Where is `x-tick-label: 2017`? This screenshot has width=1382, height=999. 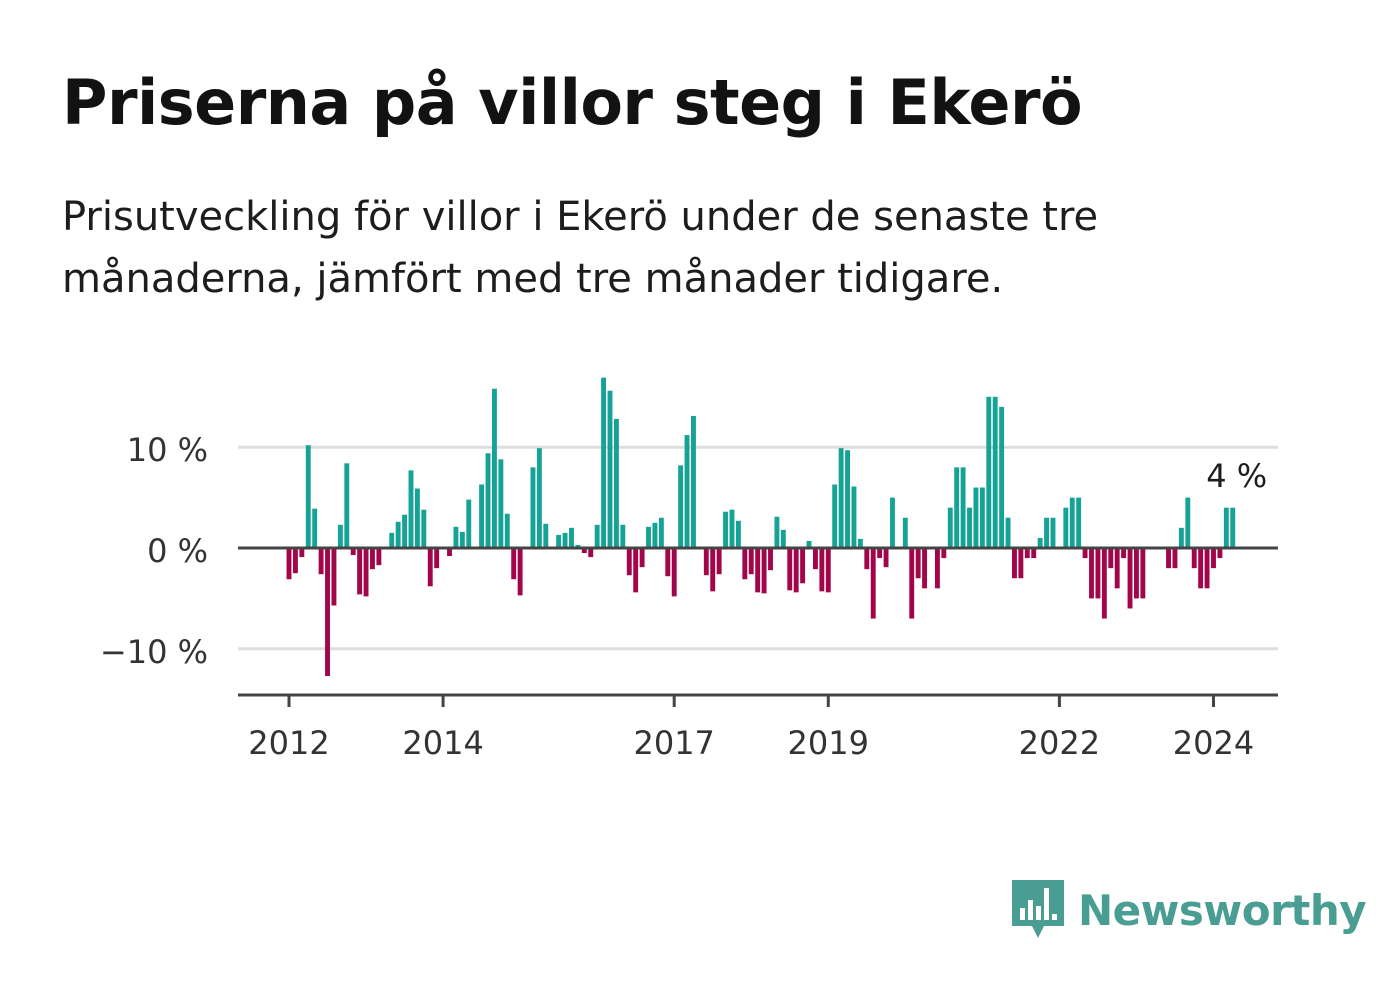 x-tick-label: 2017 is located at coordinates (673, 743).